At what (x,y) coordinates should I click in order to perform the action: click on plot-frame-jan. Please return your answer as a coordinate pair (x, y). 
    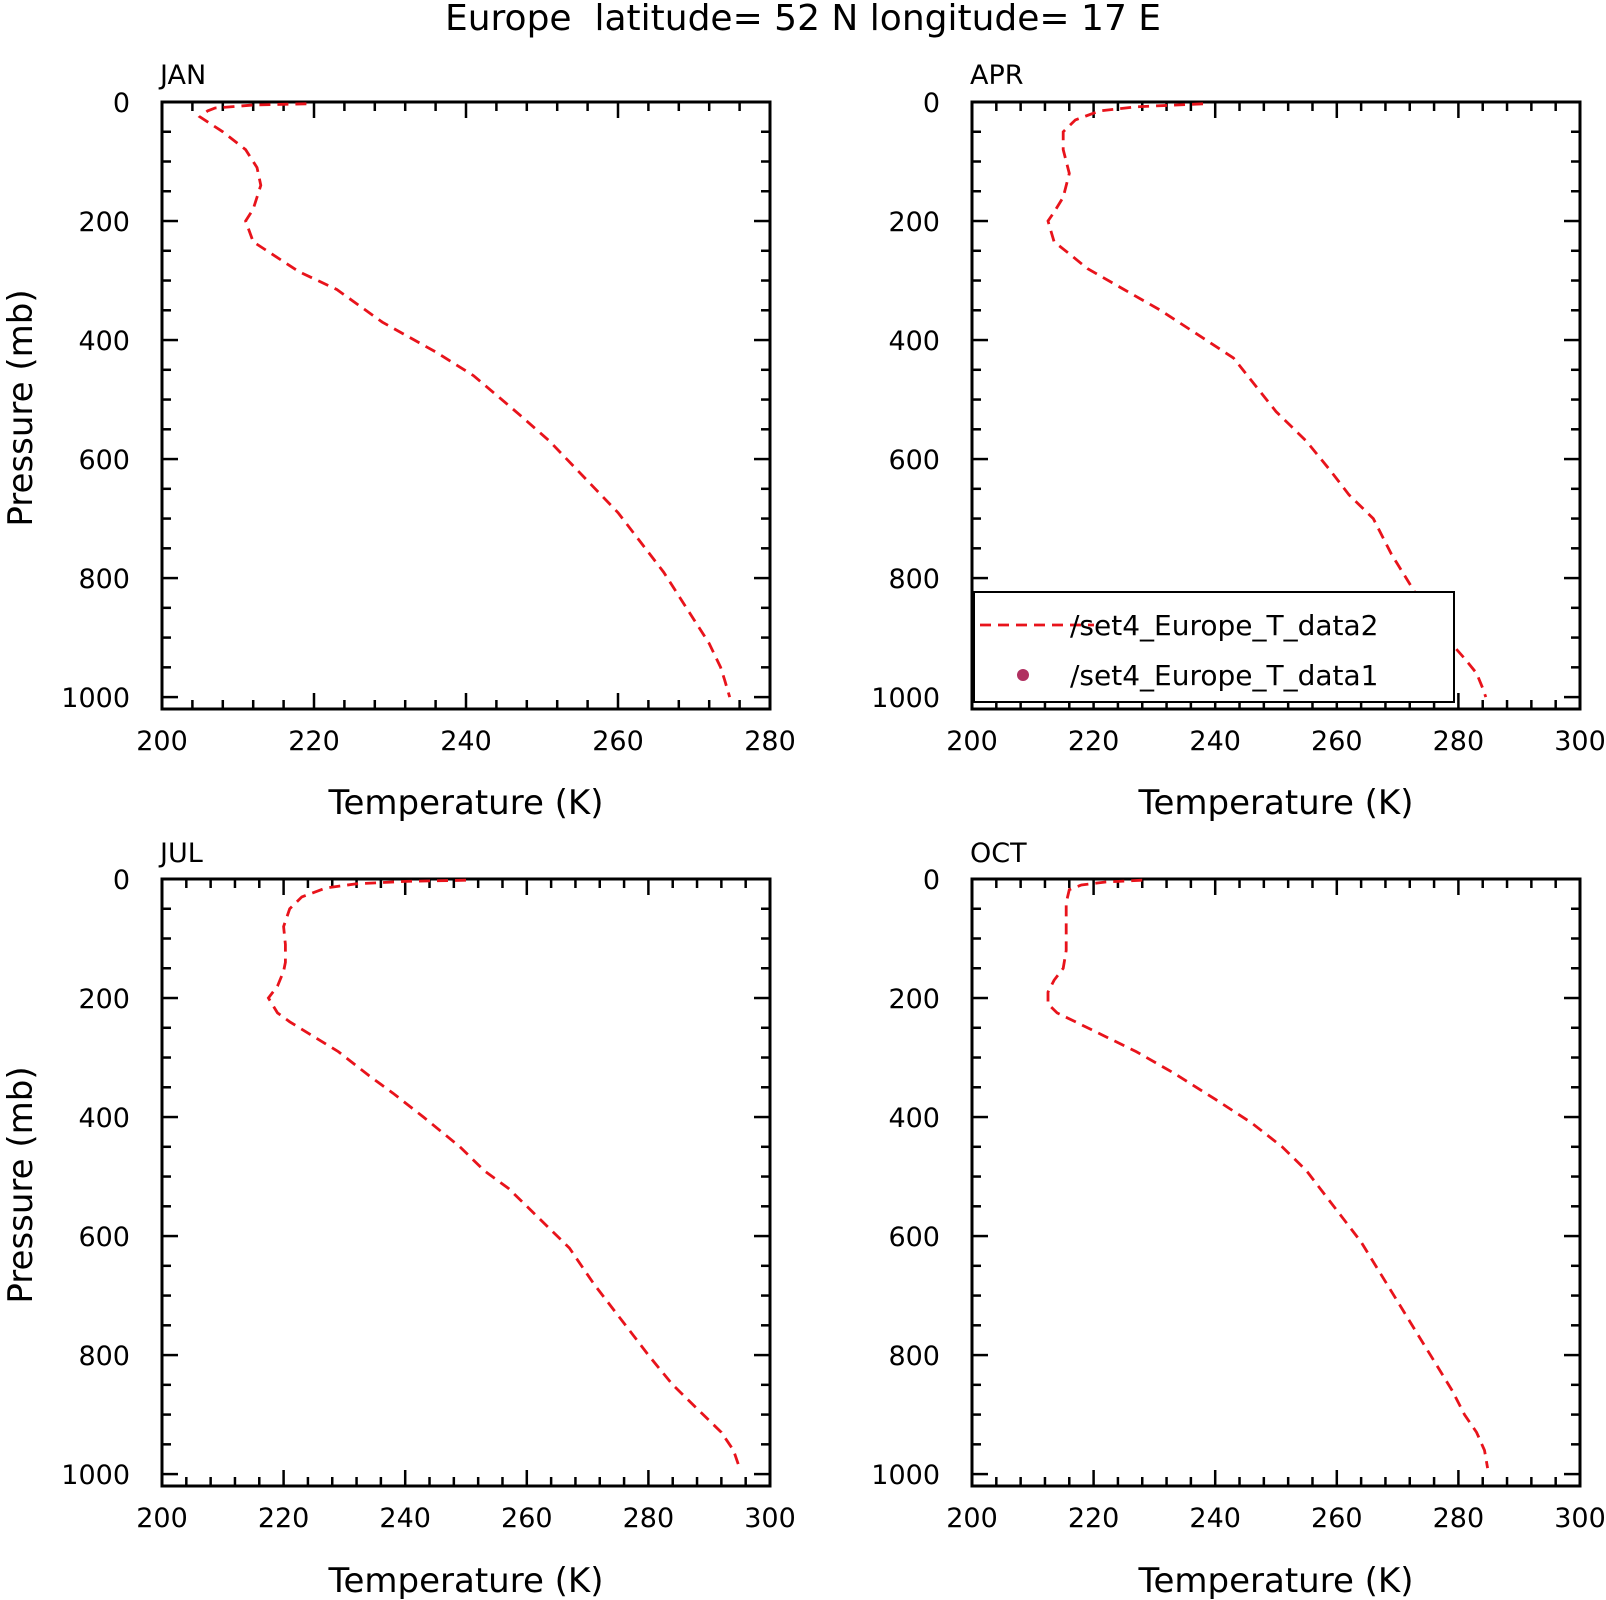
    Looking at the image, I should click on (466, 405).